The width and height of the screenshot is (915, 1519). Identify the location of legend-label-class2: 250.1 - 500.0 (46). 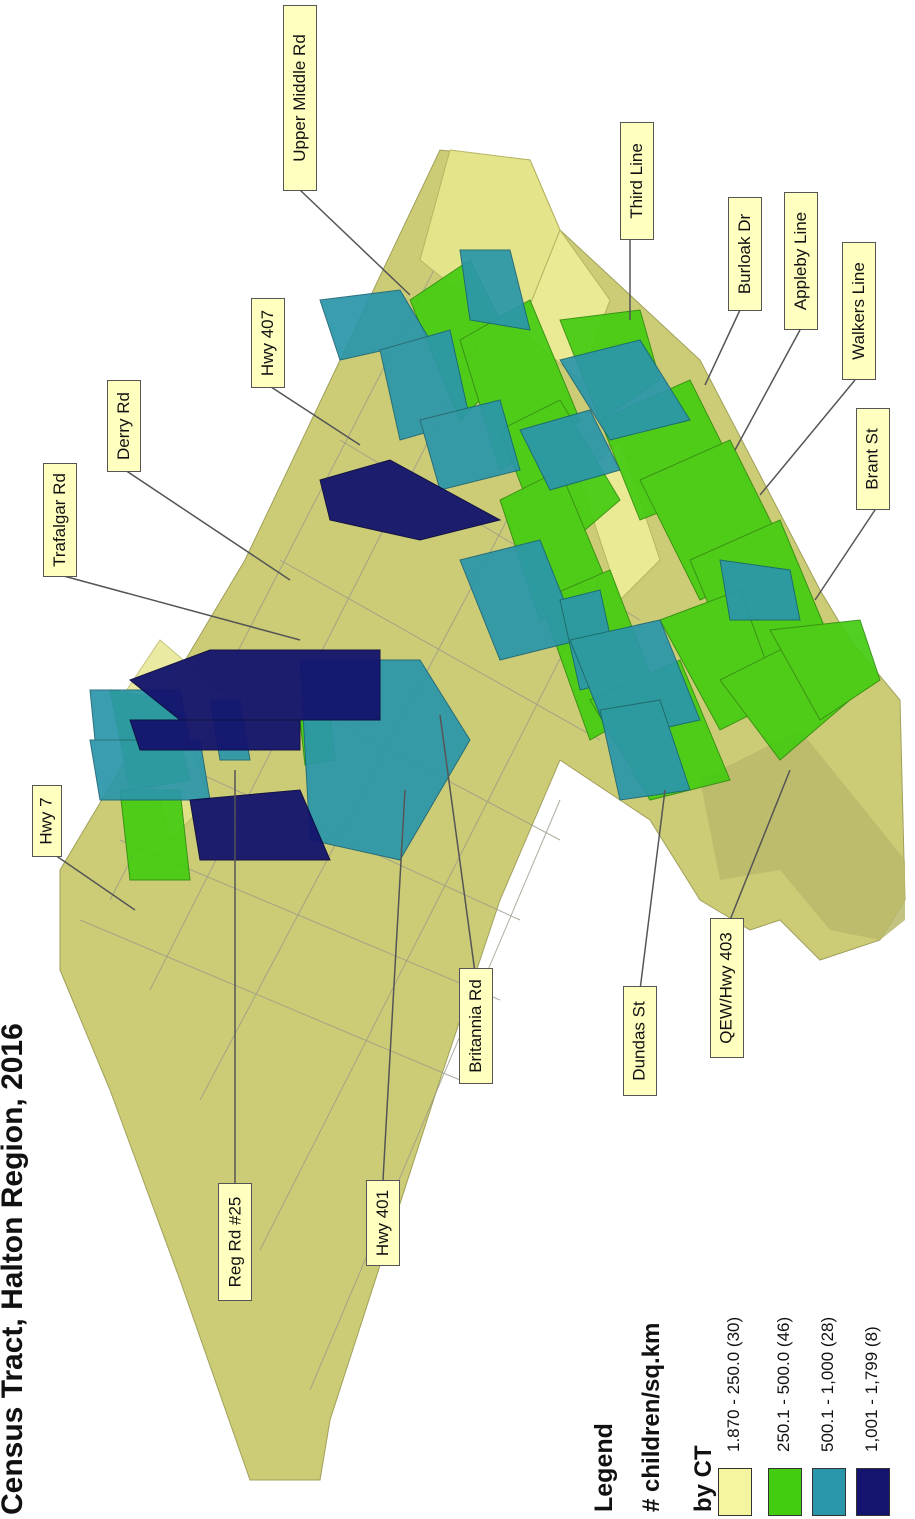
(783, 1384).